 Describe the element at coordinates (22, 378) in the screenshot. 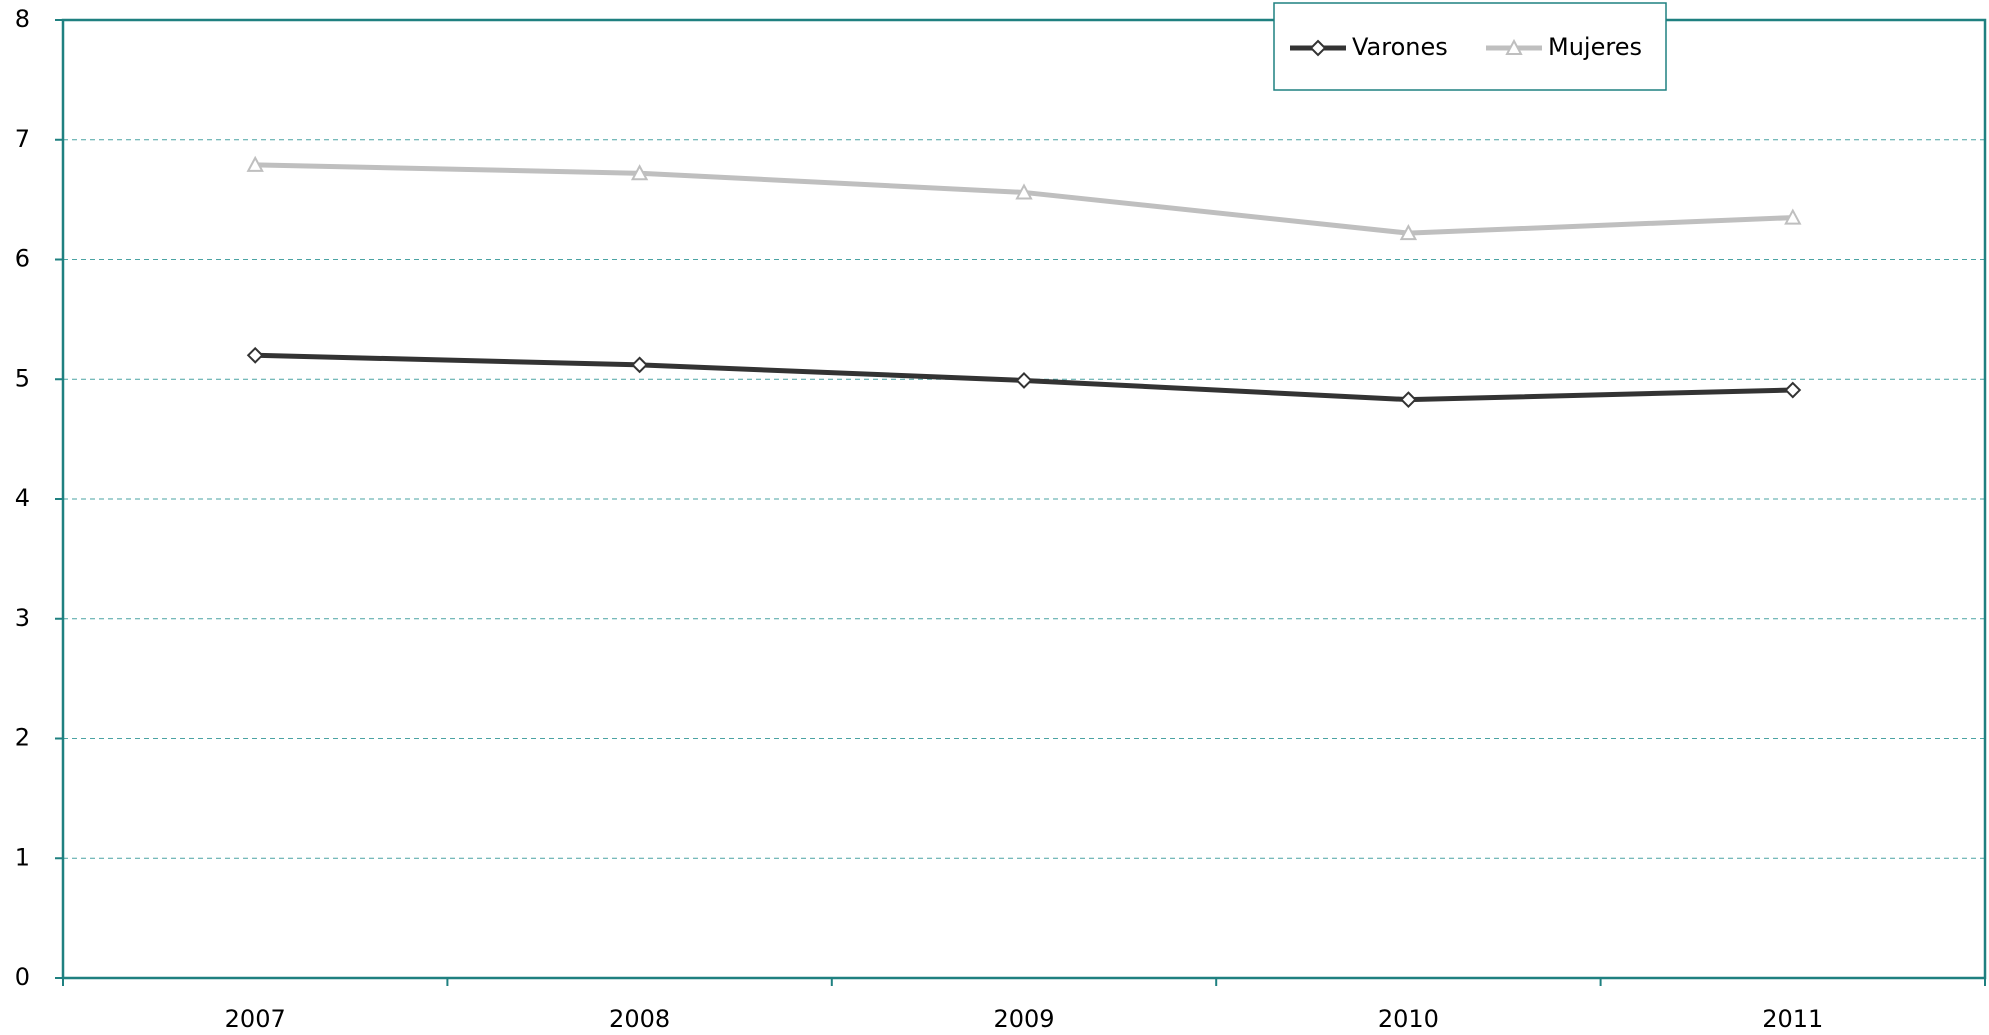

I see `y-tick-label: 5` at that location.